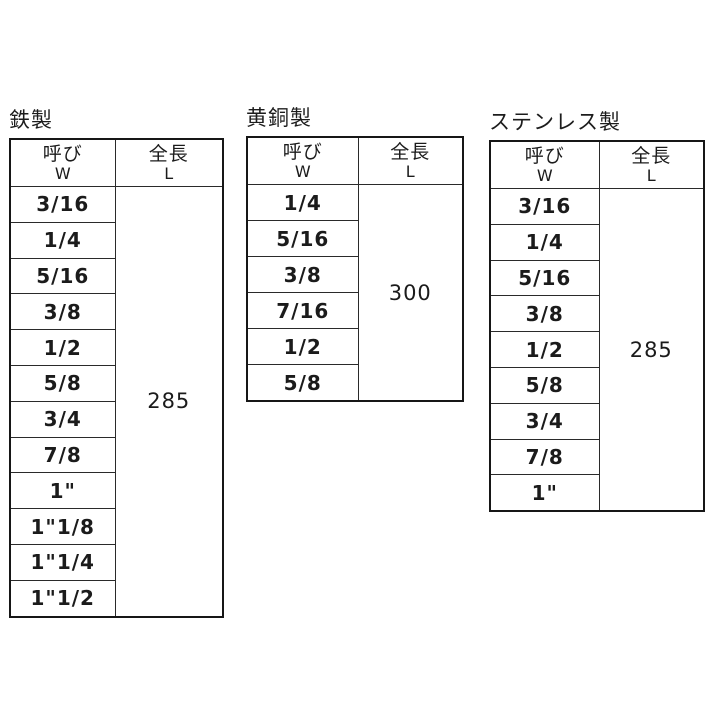 The image size is (713, 713). I want to click on table-title-brass: 黄銅製, so click(279, 118).